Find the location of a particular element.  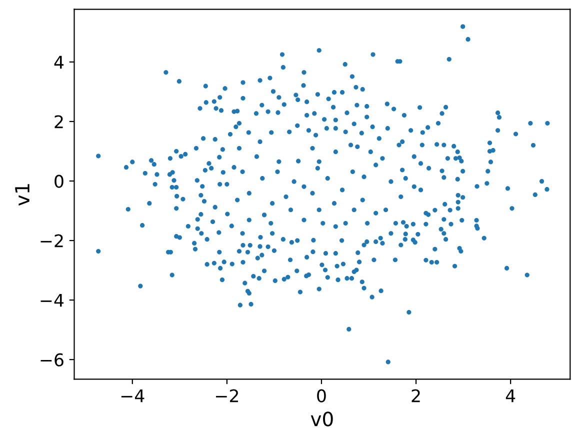

y-tick-label: −4 is located at coordinates (52, 300).